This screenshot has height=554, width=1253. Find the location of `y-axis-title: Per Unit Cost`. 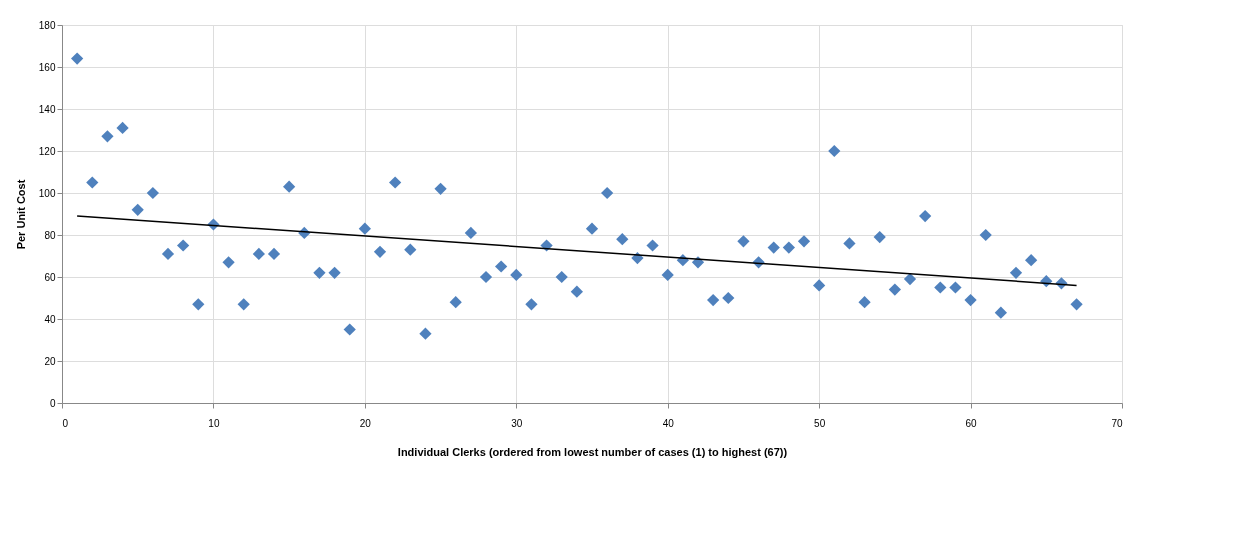

y-axis-title: Per Unit Cost is located at coordinates (20, 214).